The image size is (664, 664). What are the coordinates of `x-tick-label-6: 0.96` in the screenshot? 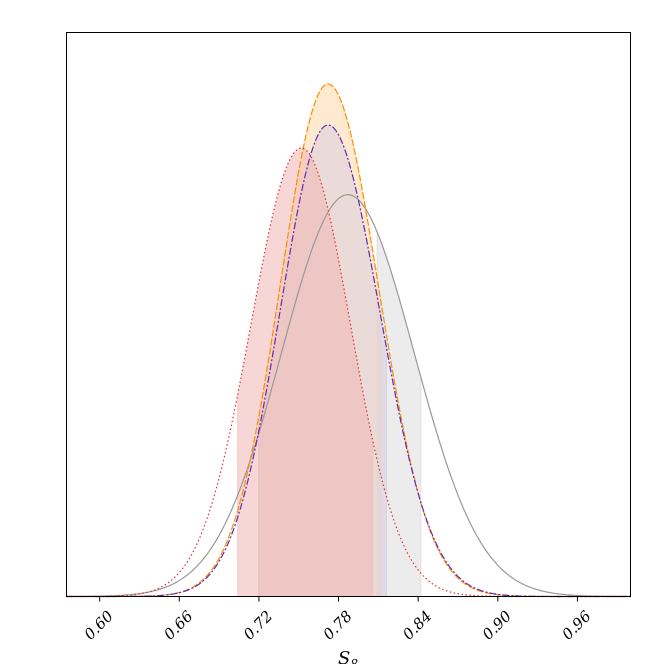 It's located at (576, 625).